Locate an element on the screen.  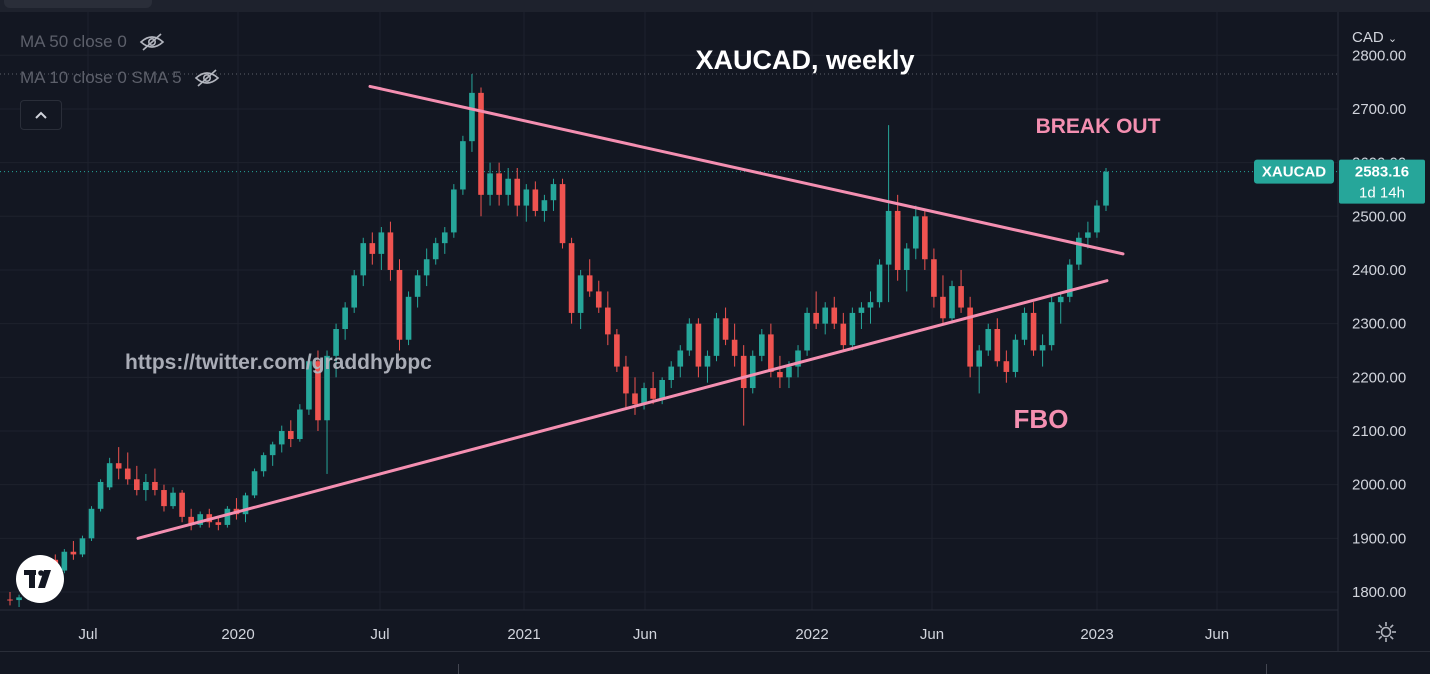
chevron-down-icon: ⌄ is located at coordinates (1392, 39).